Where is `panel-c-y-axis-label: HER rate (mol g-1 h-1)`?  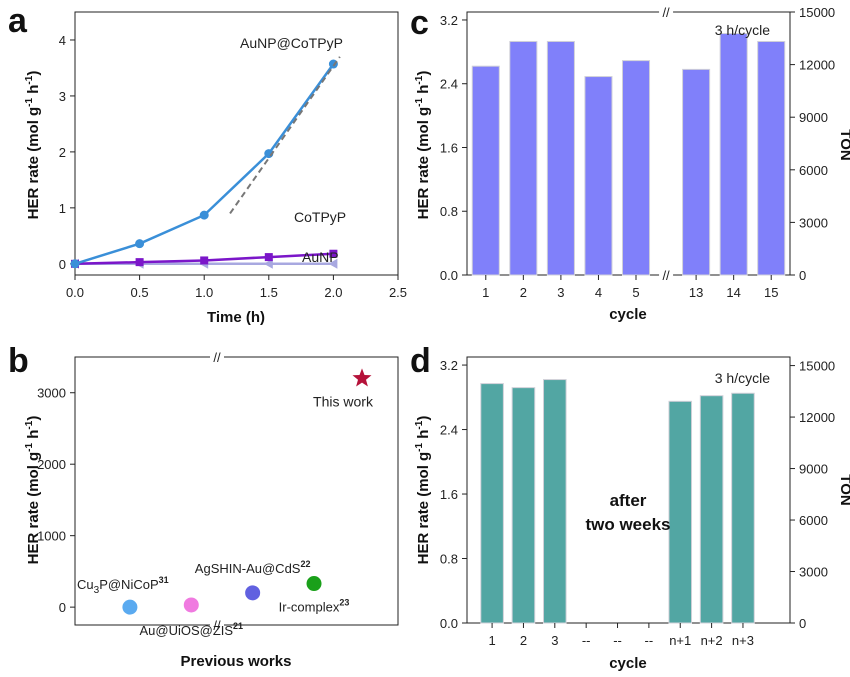 panel-c-y-axis-label: HER rate (mol g-1 h-1) is located at coordinates (423, 145).